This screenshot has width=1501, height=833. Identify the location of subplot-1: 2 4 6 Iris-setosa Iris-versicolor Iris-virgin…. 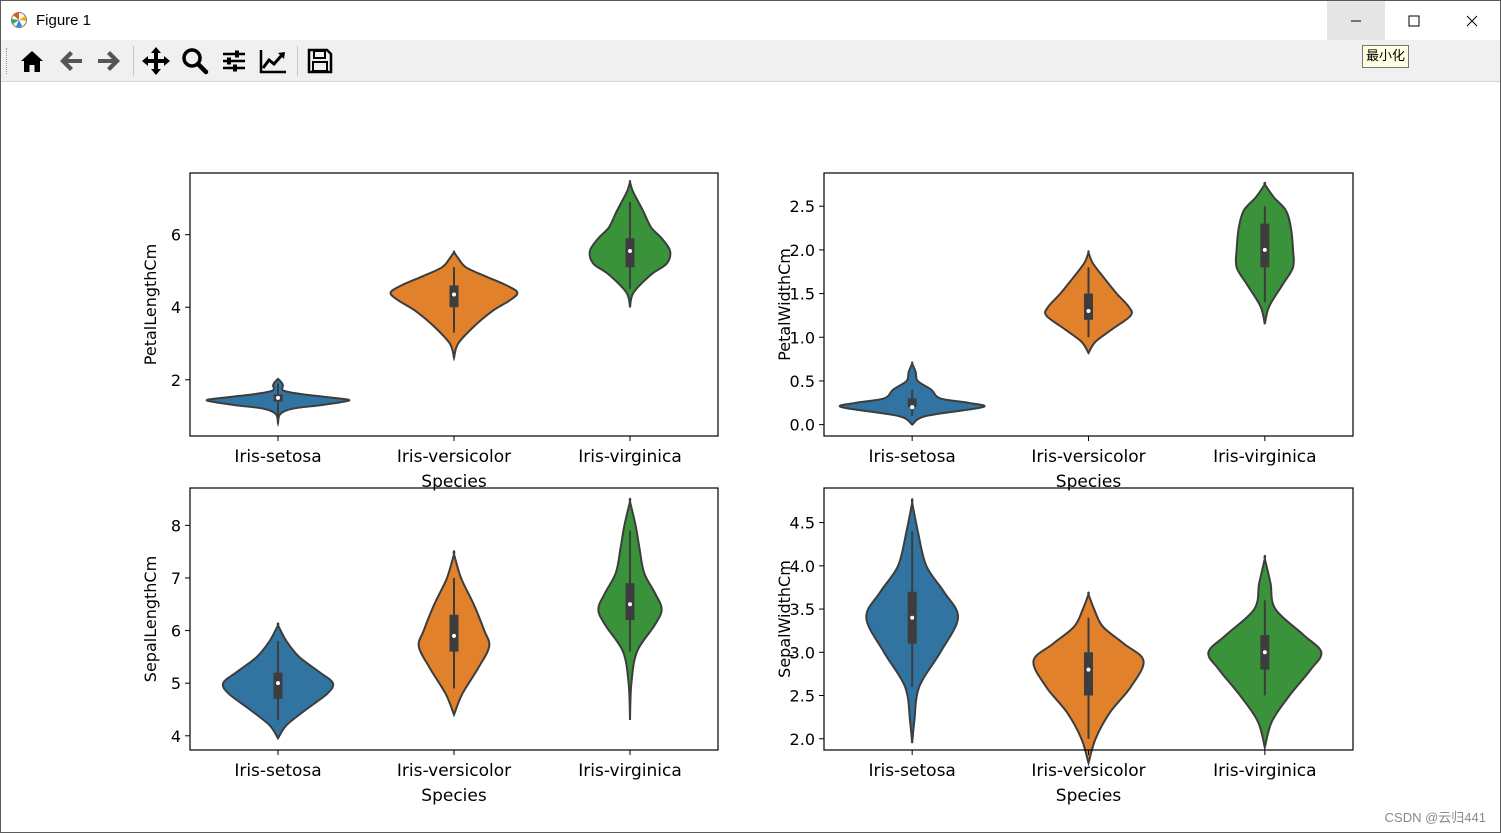
(430, 332).